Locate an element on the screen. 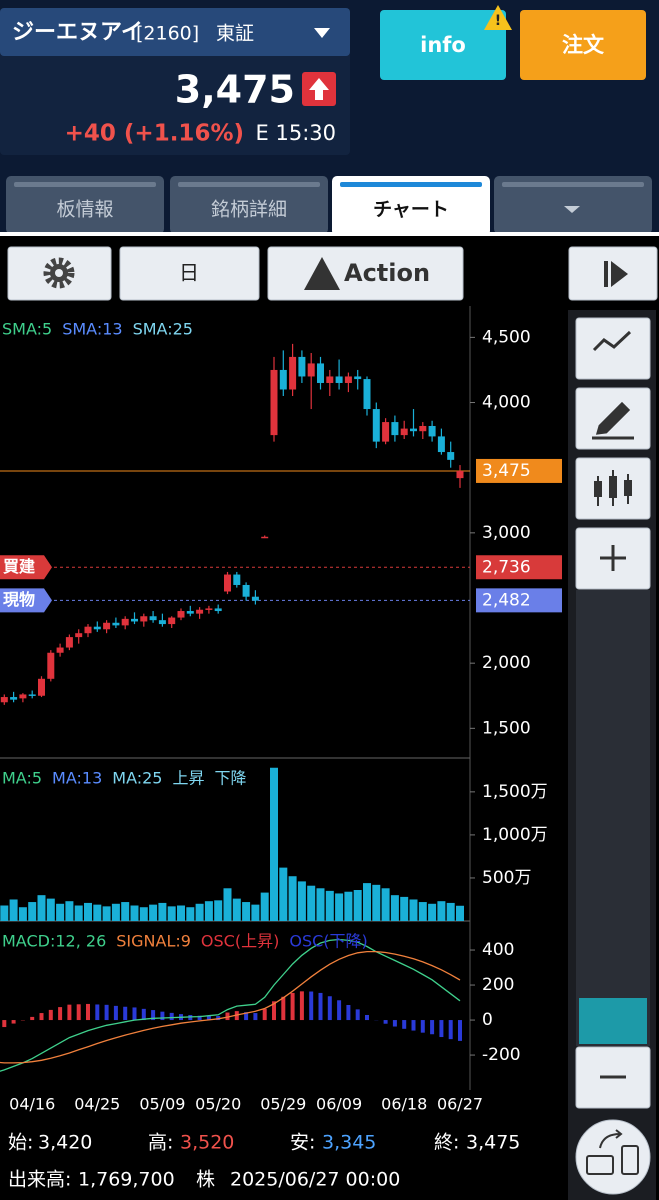 Image resolution: width=659 pixels, height=1200 pixels. stock-name: ジーエヌアイ is located at coordinates (77, 32).